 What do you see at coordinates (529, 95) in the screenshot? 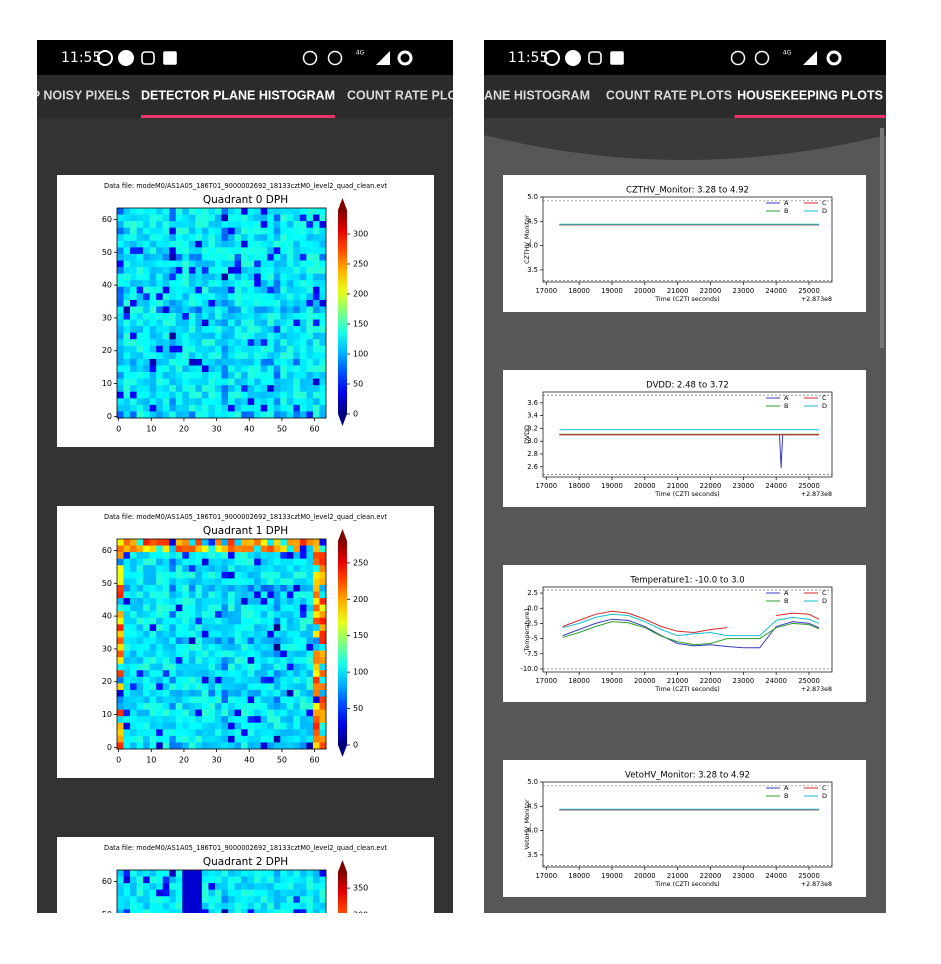
I see `tab: PLANE HISTOGRAM` at bounding box center [529, 95].